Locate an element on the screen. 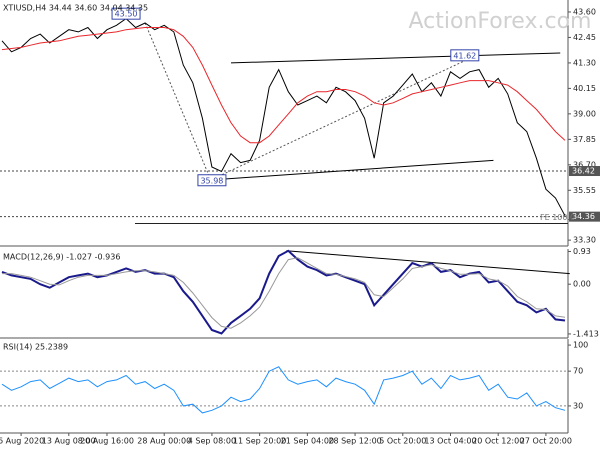  y-tick-label: 41.30 is located at coordinates (584, 62).